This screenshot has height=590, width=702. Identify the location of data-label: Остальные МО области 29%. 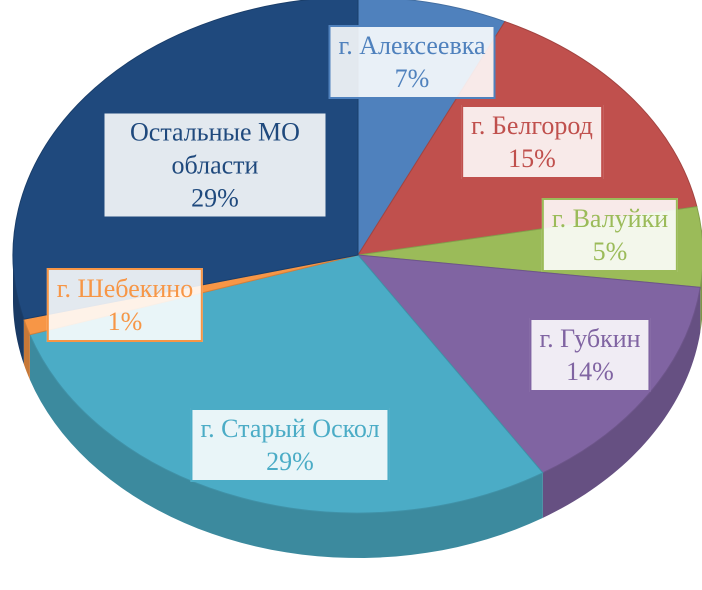
(215, 165).